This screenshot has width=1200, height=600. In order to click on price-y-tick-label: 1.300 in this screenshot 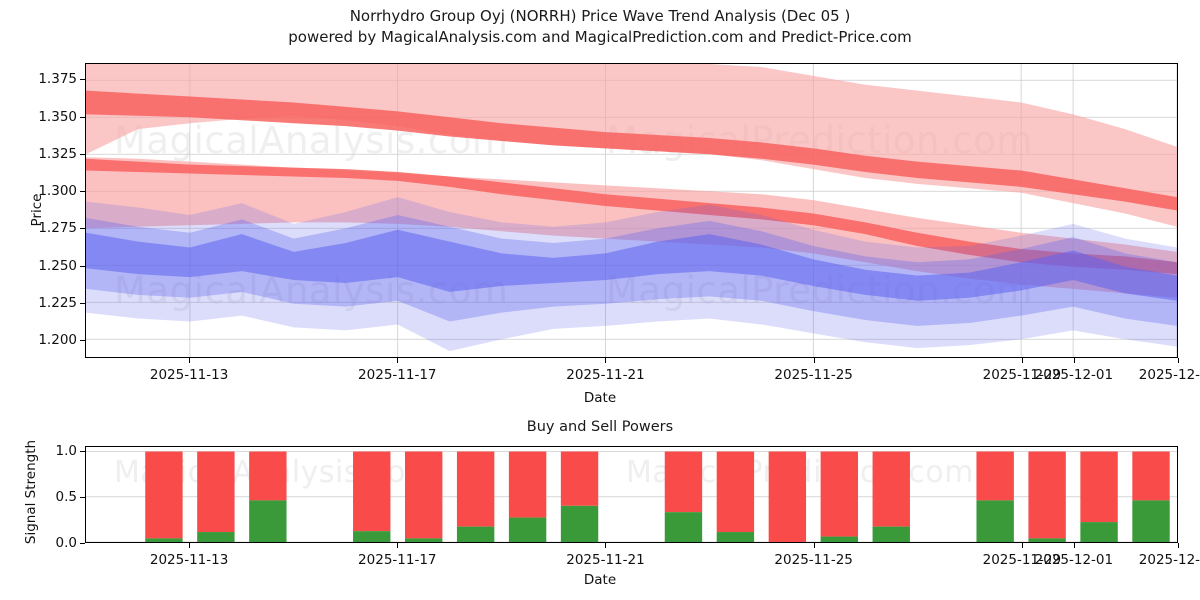, I will do `click(57, 191)`.